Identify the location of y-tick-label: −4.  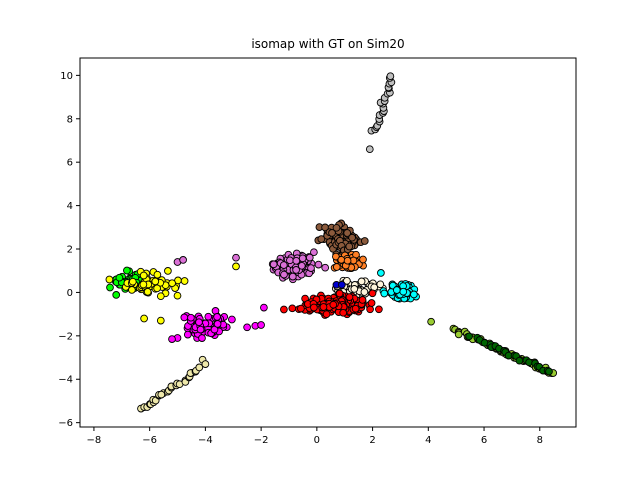
(65, 380).